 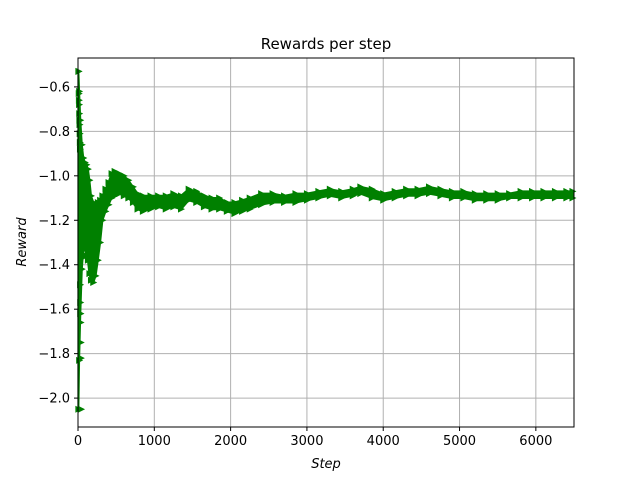 I want to click on x-tick-label: 3000, so click(x=306, y=441).